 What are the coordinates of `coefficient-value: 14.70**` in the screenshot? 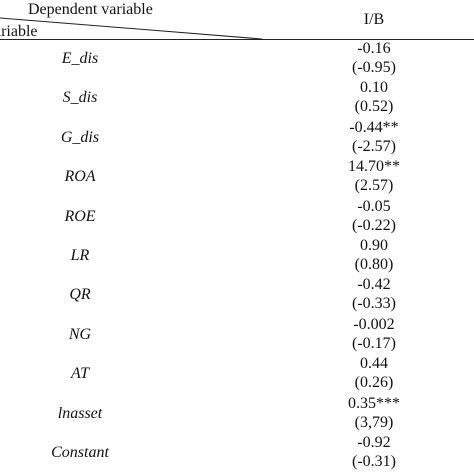 It's located at (374, 167).